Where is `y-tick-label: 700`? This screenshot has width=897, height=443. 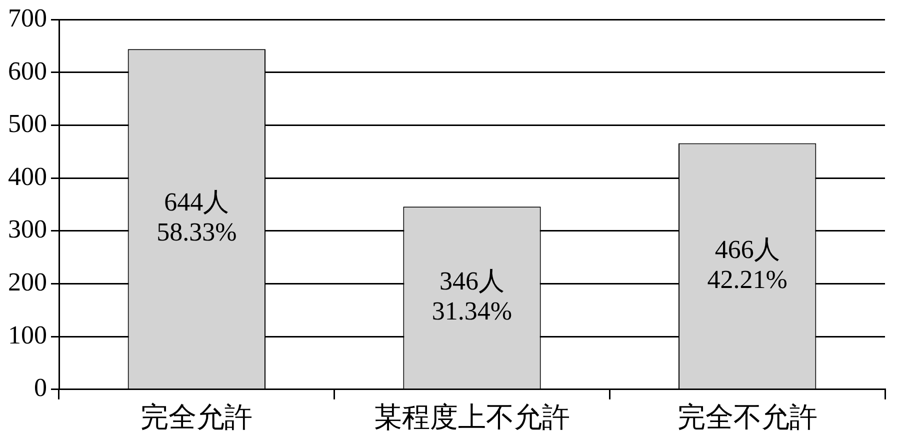
y-tick-label: 700 is located at coordinates (27, 17).